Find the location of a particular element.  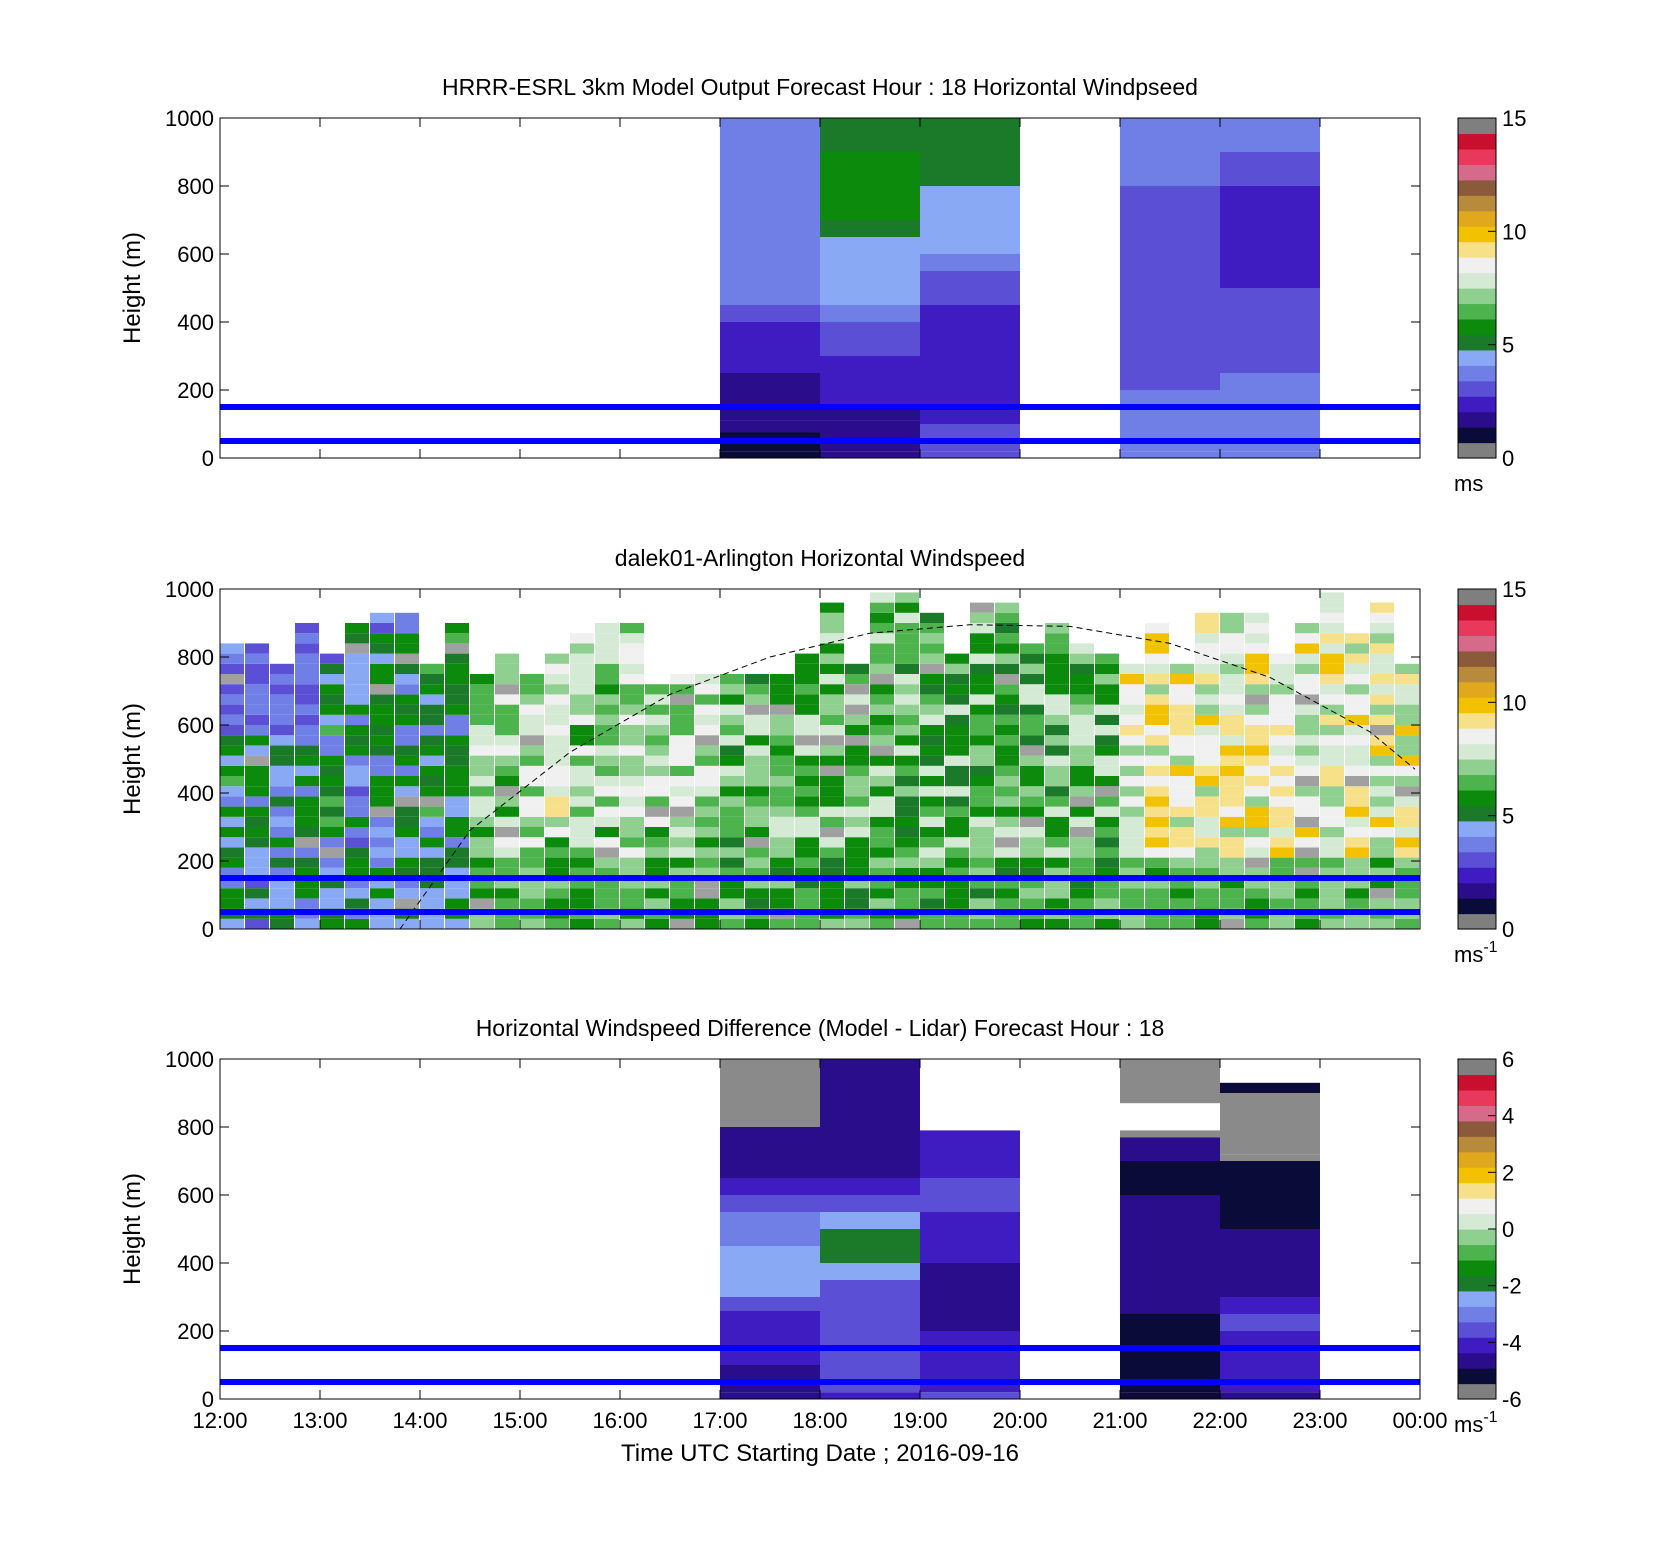

y-tick-label: 600 is located at coordinates (195, 725).